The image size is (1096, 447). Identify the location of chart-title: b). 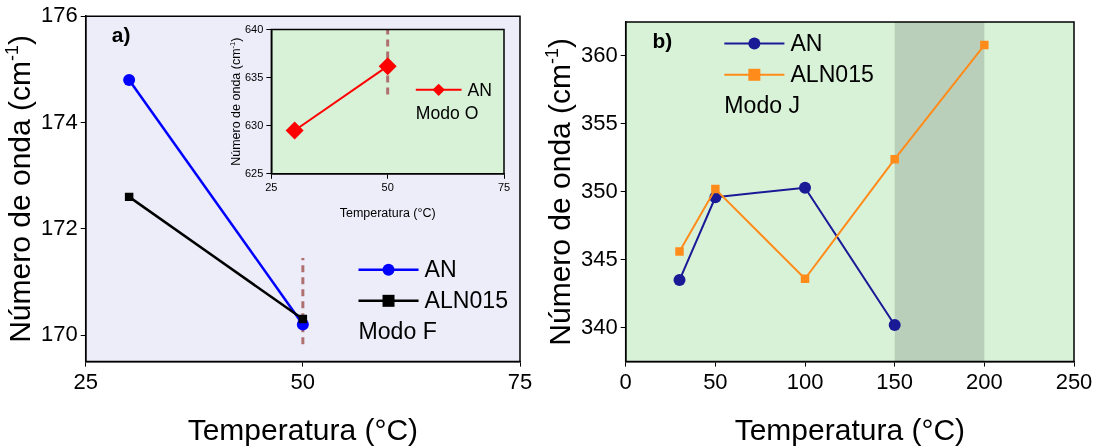
(662, 41).